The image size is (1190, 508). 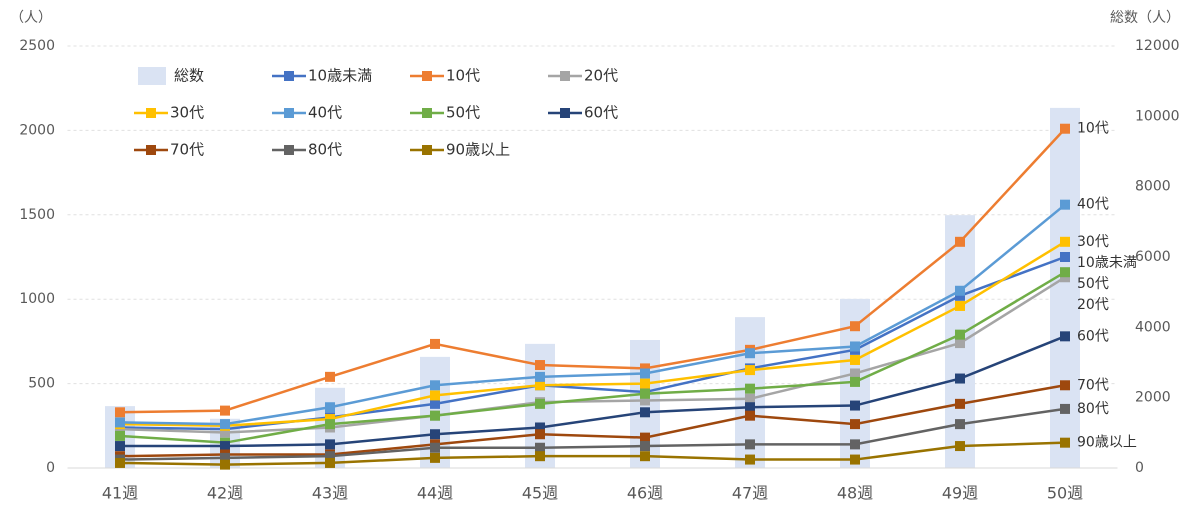 I want to click on x-tick-label: 43週, so click(x=330, y=493).